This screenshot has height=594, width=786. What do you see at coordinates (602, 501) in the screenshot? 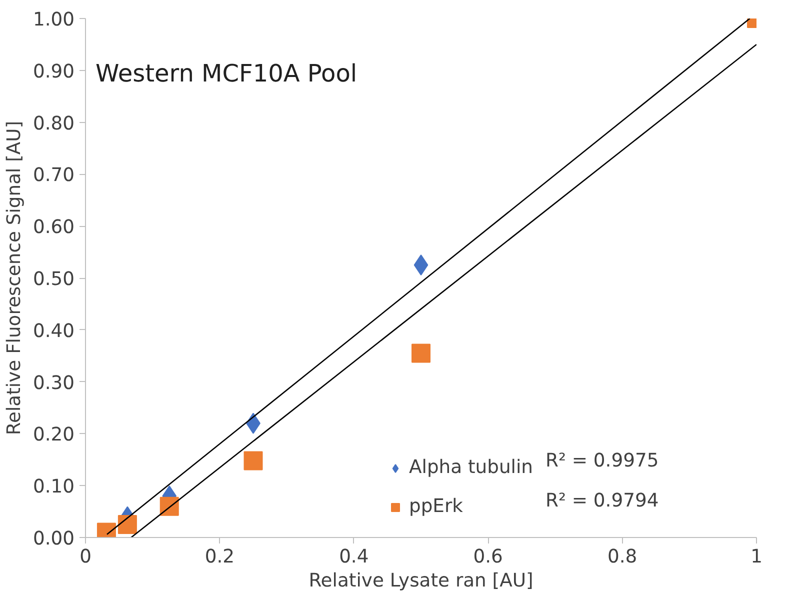
I see `annotation: R² = 0.9794` at bounding box center [602, 501].